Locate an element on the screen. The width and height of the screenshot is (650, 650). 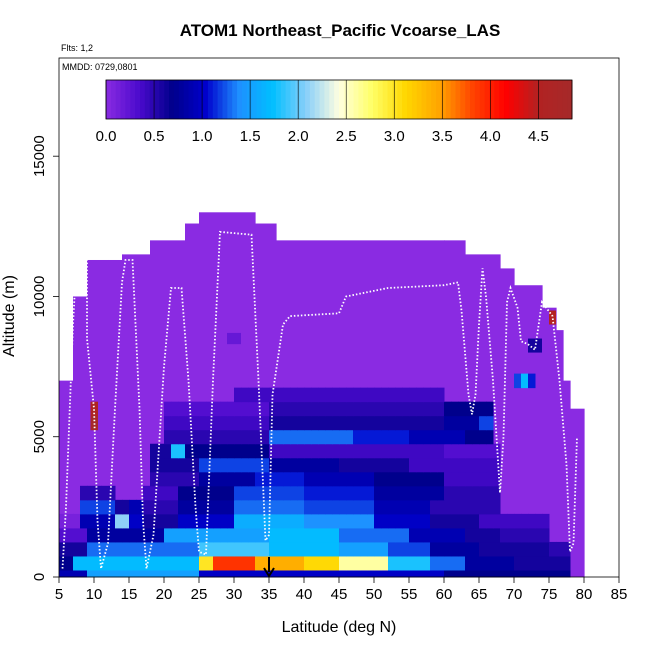
colorbar-tick-label: 4.5 is located at coordinates (538, 136).